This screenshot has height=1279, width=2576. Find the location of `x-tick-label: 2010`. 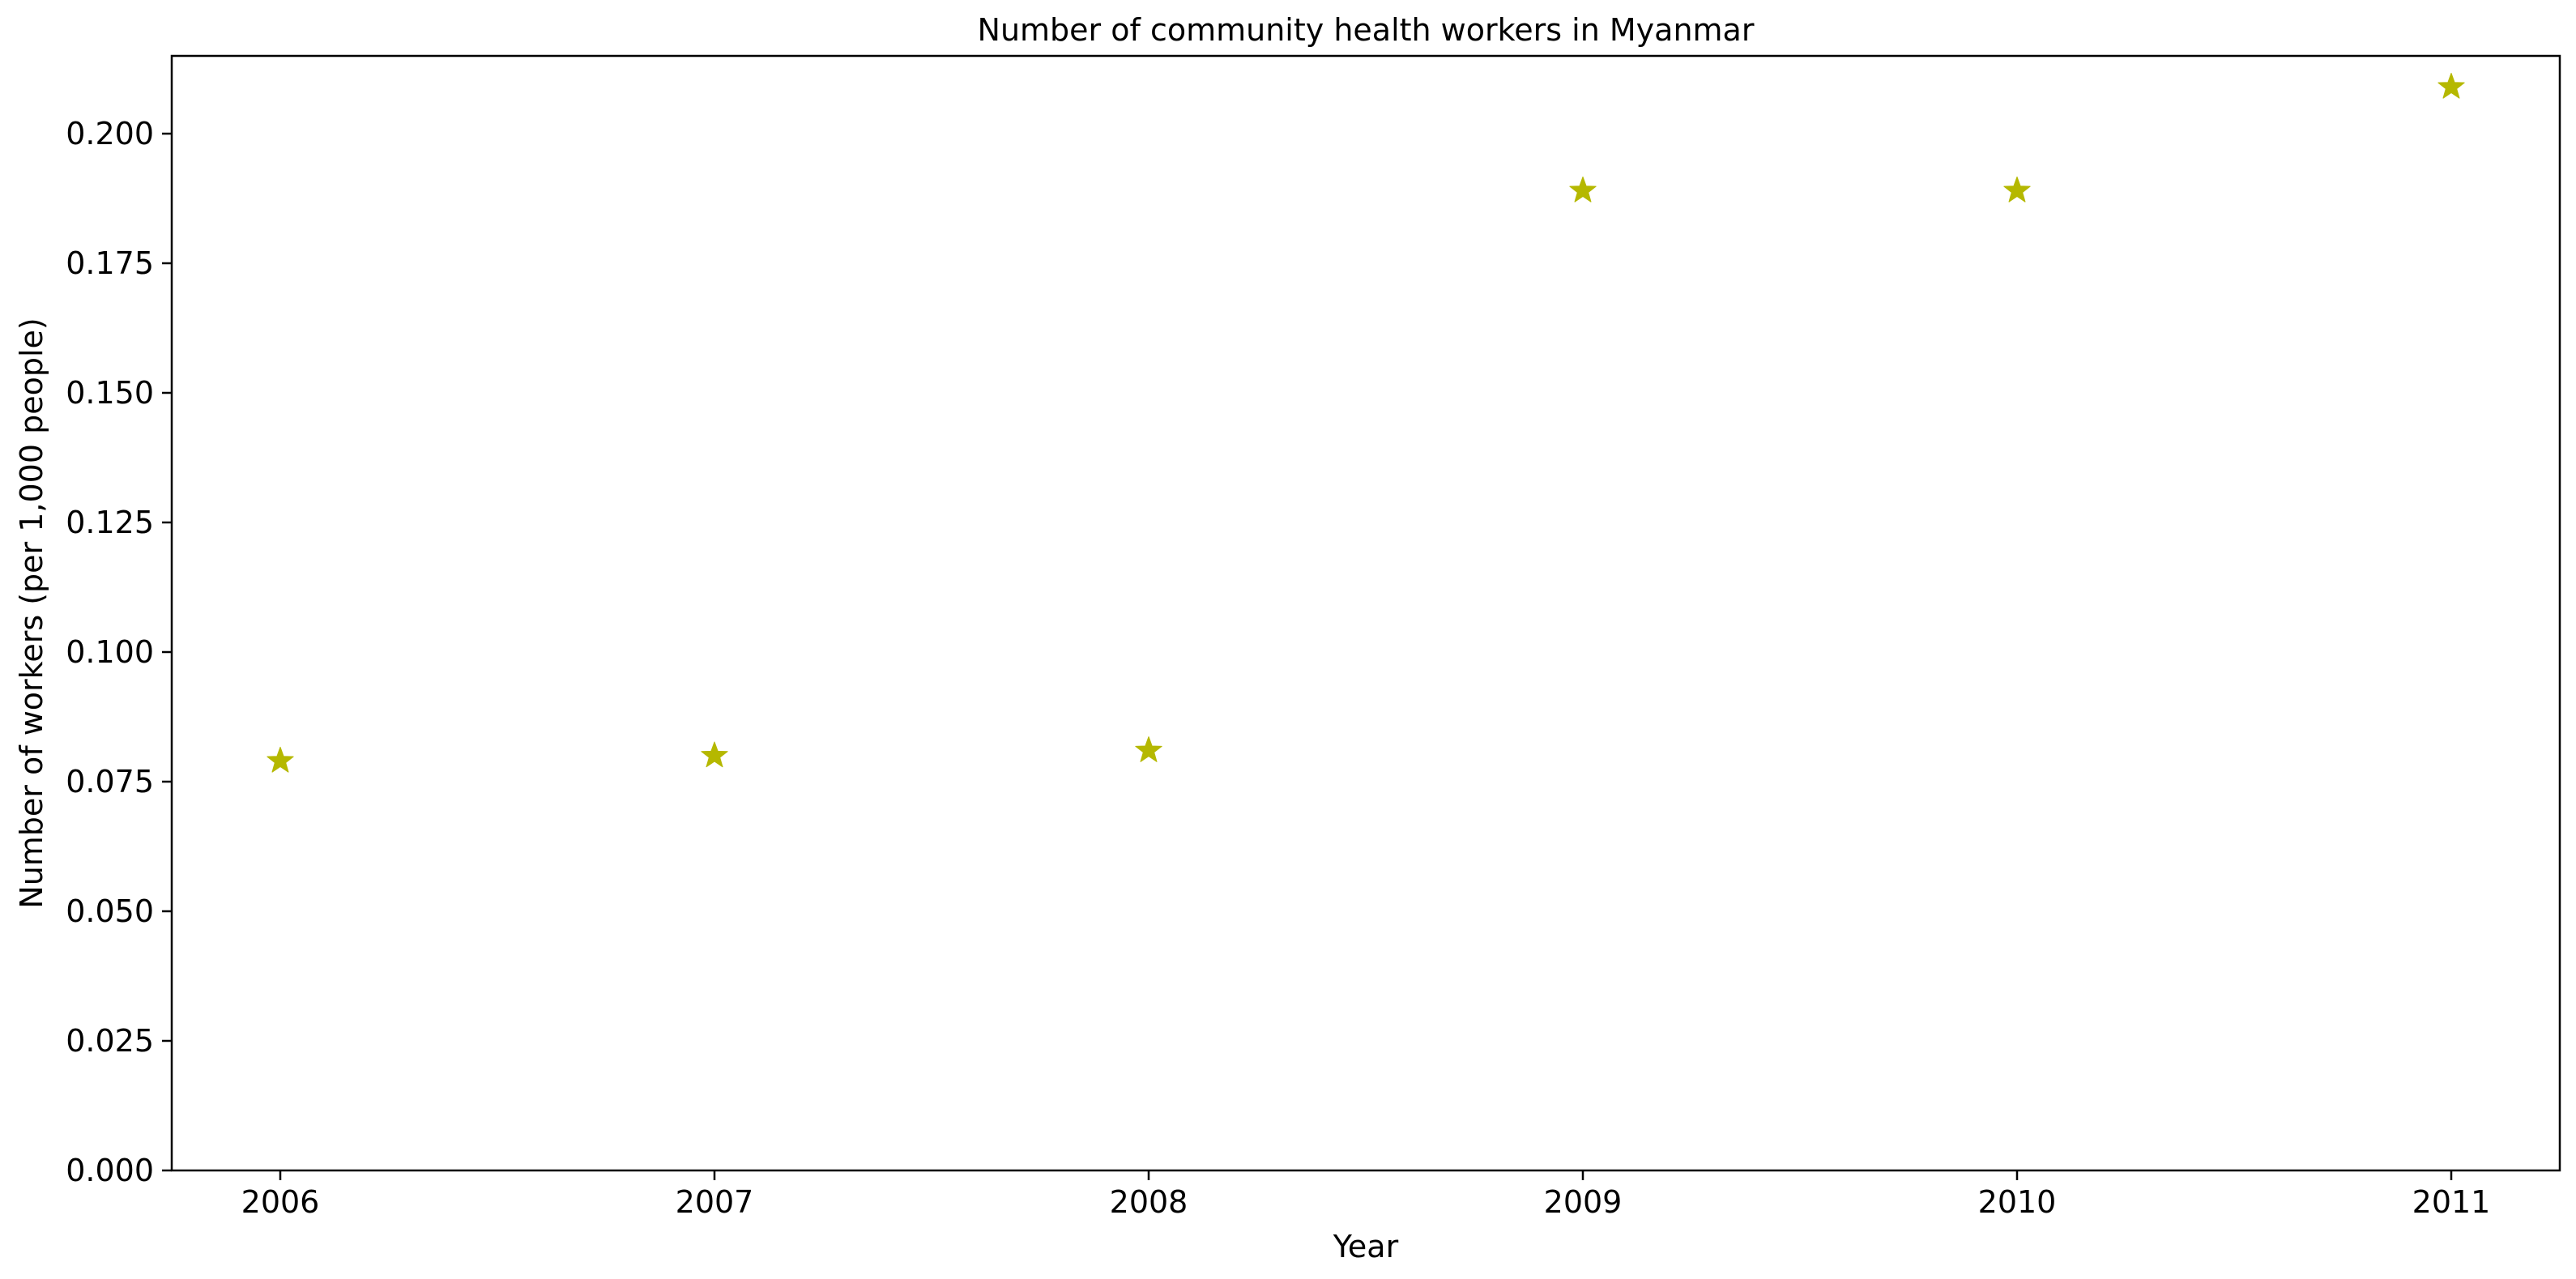

x-tick-label: 2010 is located at coordinates (2017, 1202).